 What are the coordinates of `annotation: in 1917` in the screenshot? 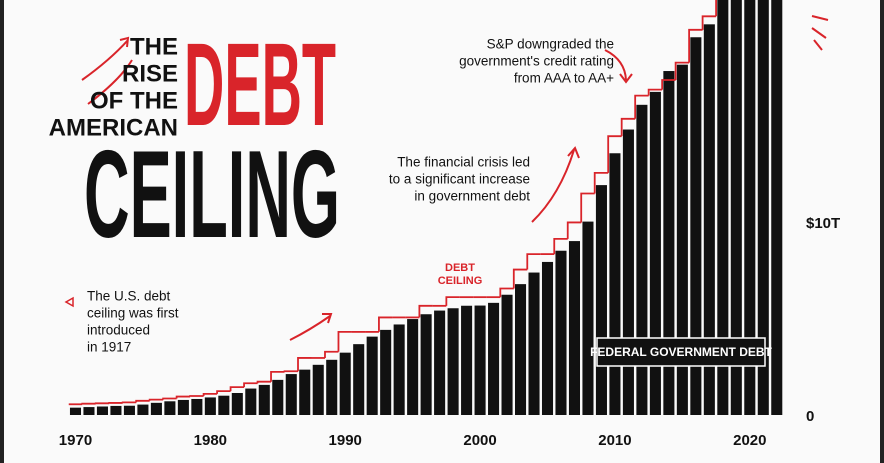 It's located at (109, 347).